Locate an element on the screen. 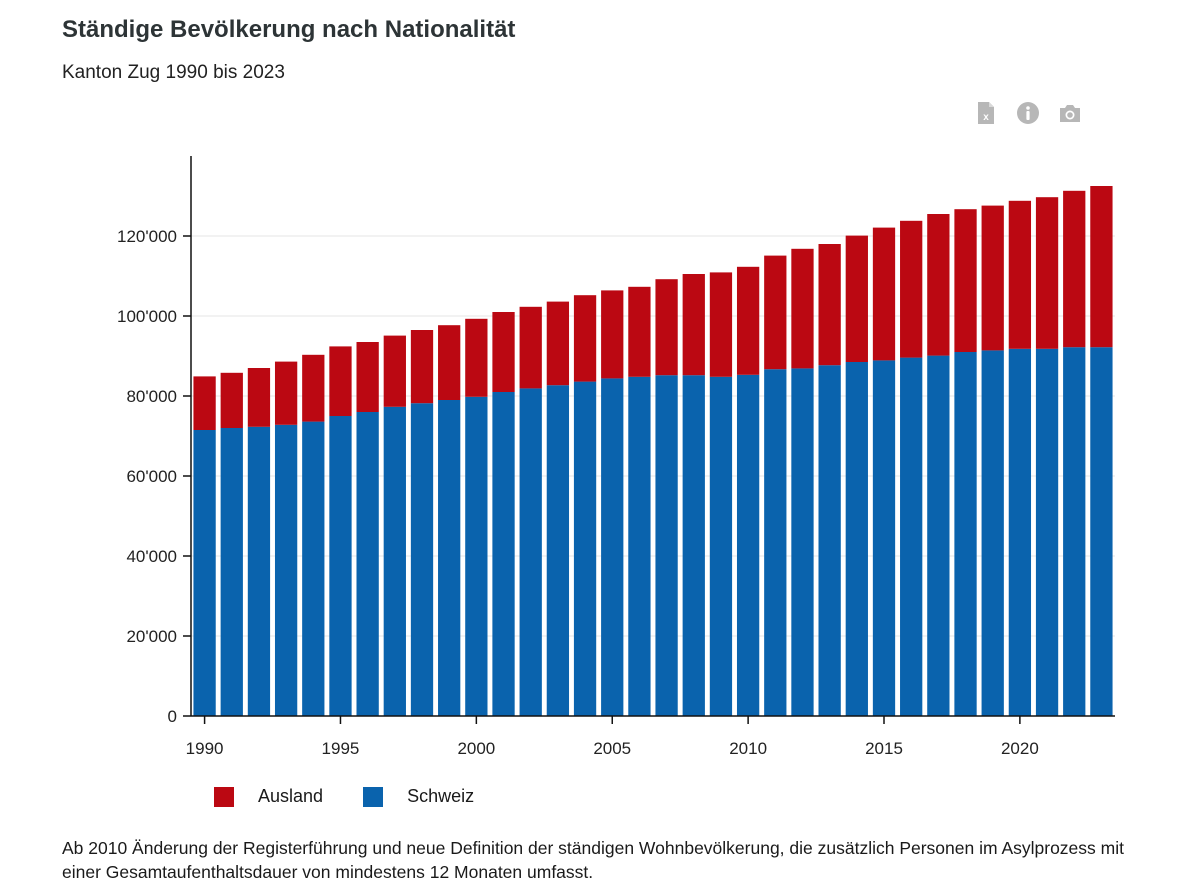  x-tick-label: 2015 is located at coordinates (884, 748).